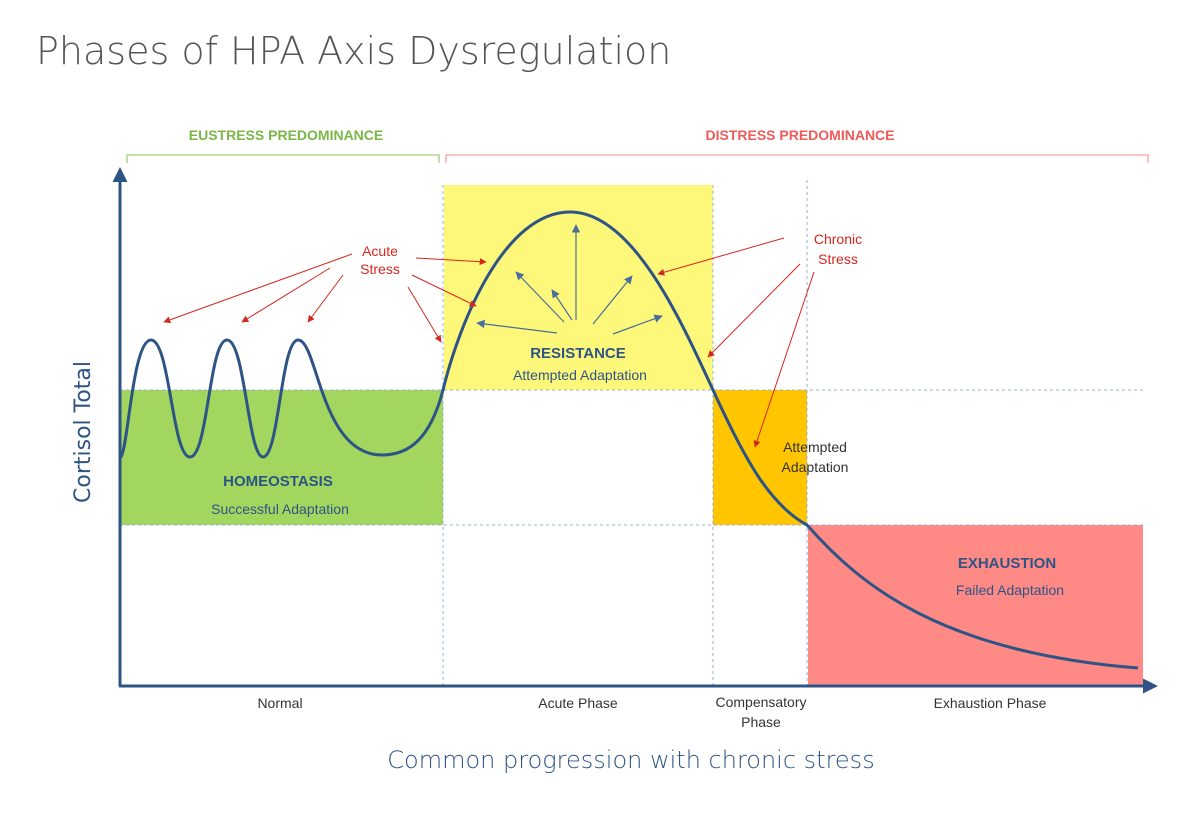 Image resolution: width=1200 pixels, height=813 pixels. Describe the element at coordinates (1010, 590) in the screenshot. I see `exhaustion-subtitle: Failed Adaptation` at that location.